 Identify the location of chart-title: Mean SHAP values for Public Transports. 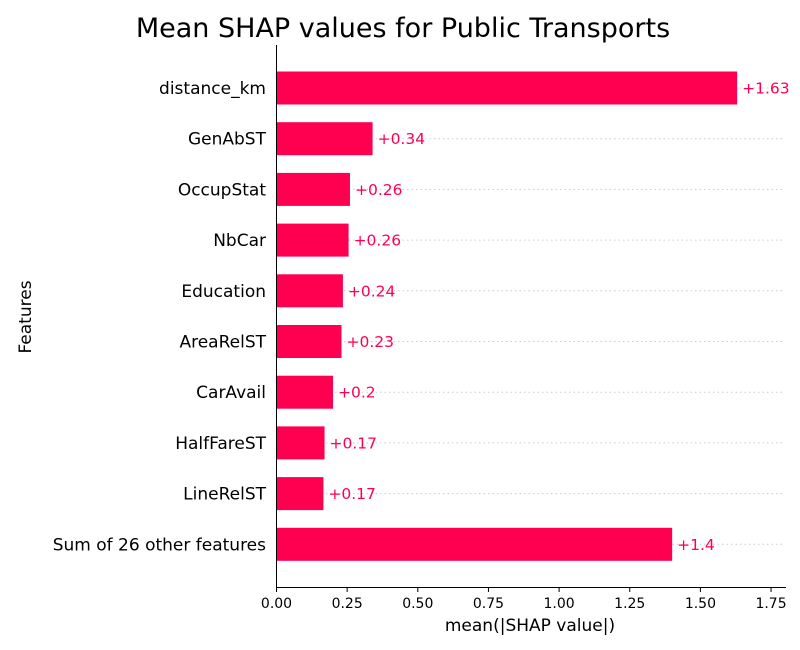
(403, 28).